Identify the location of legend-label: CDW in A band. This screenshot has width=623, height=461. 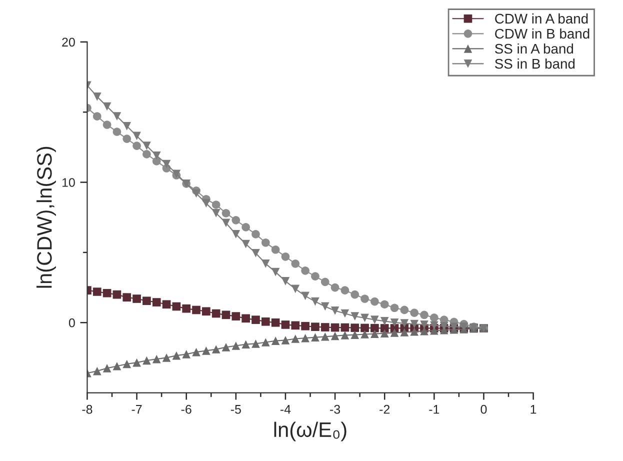
(541, 18).